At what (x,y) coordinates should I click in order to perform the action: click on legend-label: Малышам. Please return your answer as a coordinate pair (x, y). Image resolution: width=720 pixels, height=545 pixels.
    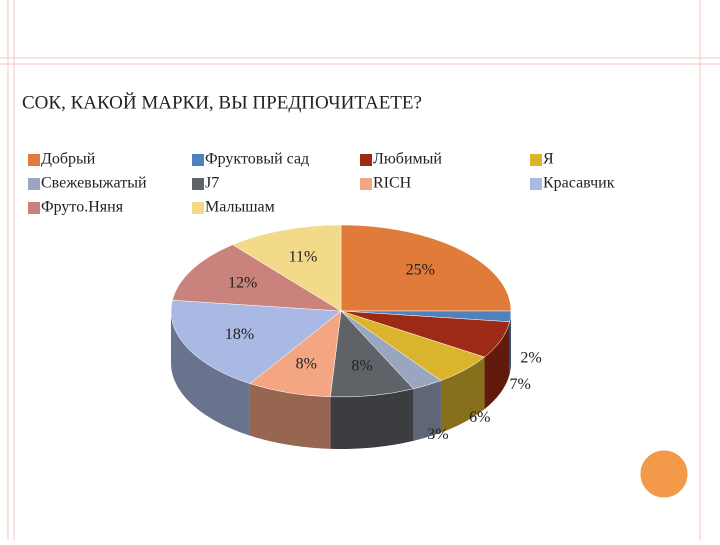
    Looking at the image, I should click on (240, 207).